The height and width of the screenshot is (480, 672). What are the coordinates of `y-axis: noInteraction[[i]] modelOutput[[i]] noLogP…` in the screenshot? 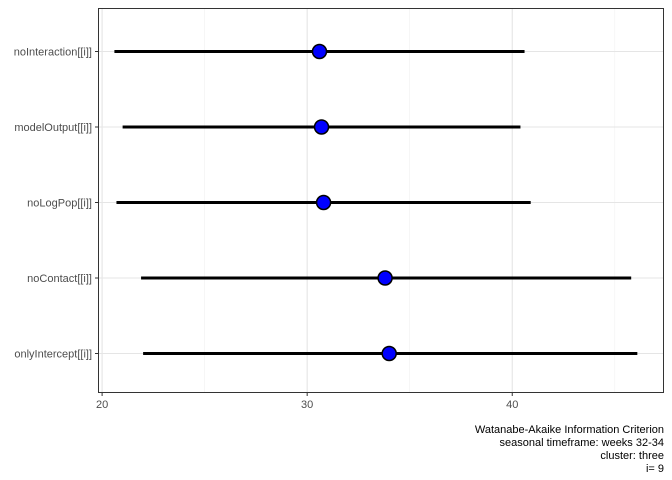 It's located at (56, 204).